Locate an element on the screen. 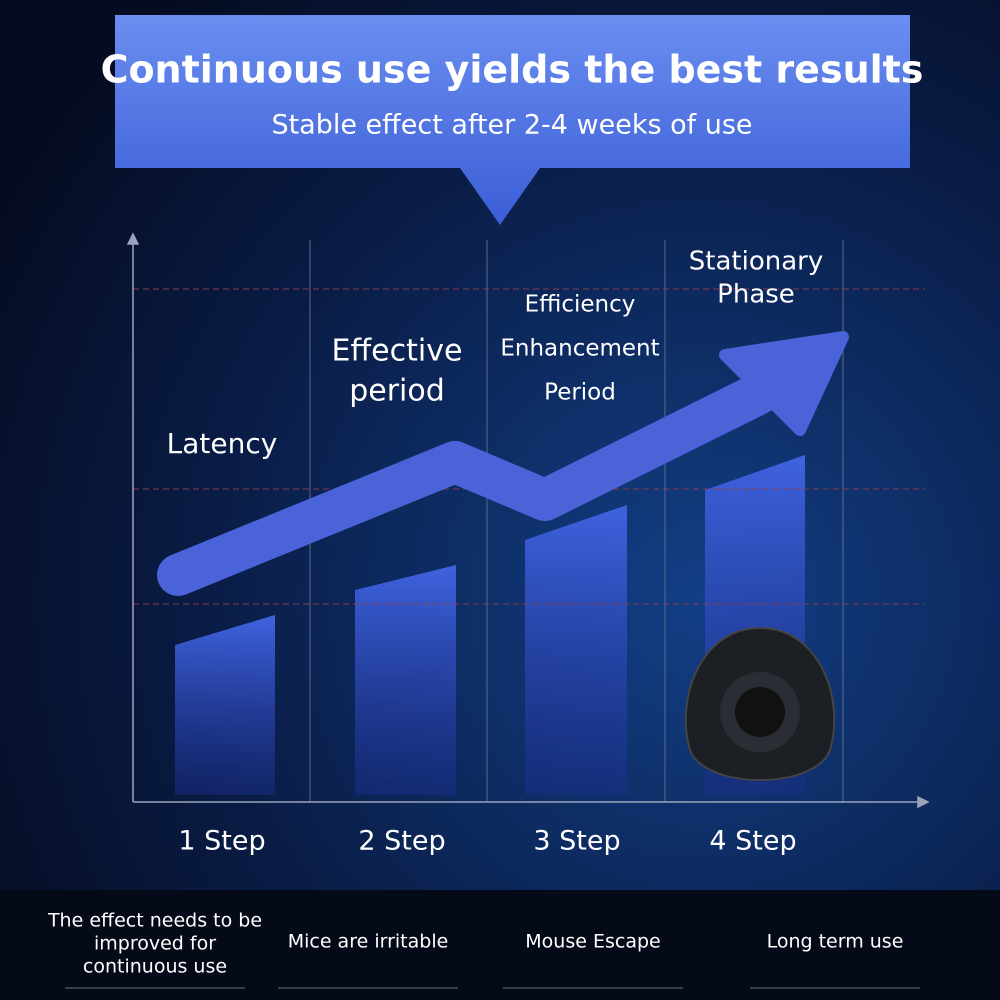 This screenshot has width=1000, height=1000. stage-label: Phase is located at coordinates (756, 295).